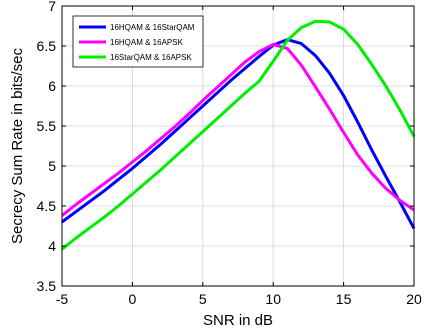  I want to click on y-tick-label: 3.5, so click(47, 286).